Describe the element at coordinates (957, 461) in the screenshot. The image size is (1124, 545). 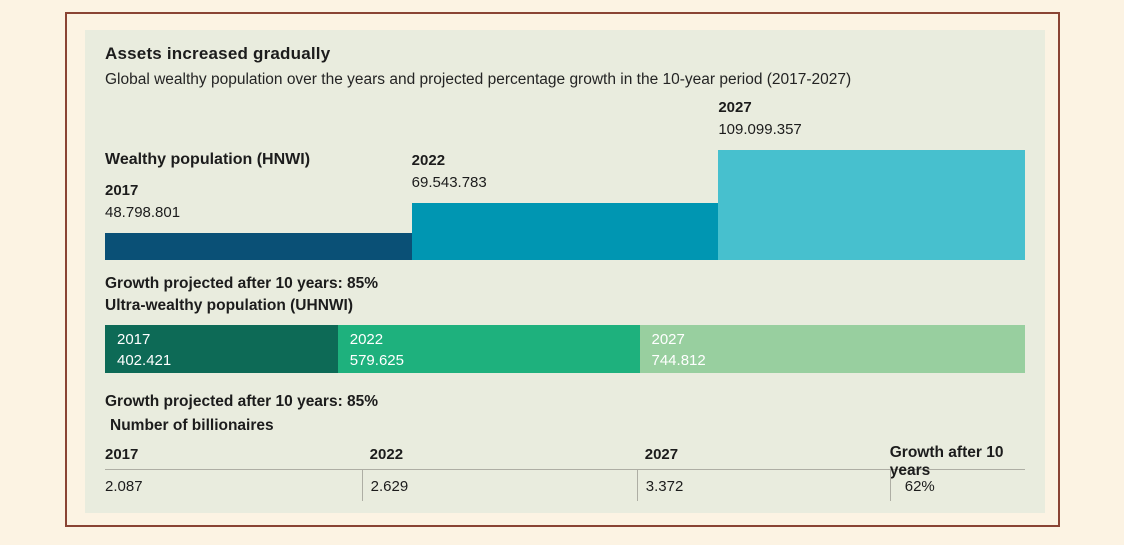
I see `billionaires-header-growth: Growth after 10 years` at that location.